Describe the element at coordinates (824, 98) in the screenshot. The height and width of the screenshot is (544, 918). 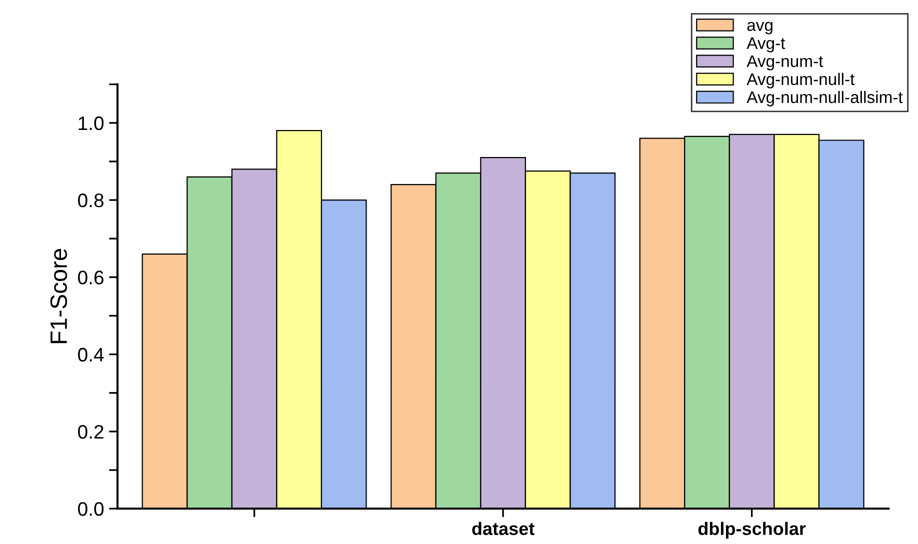
I see `legend-label: Avg-num-null-allsim-t` at that location.